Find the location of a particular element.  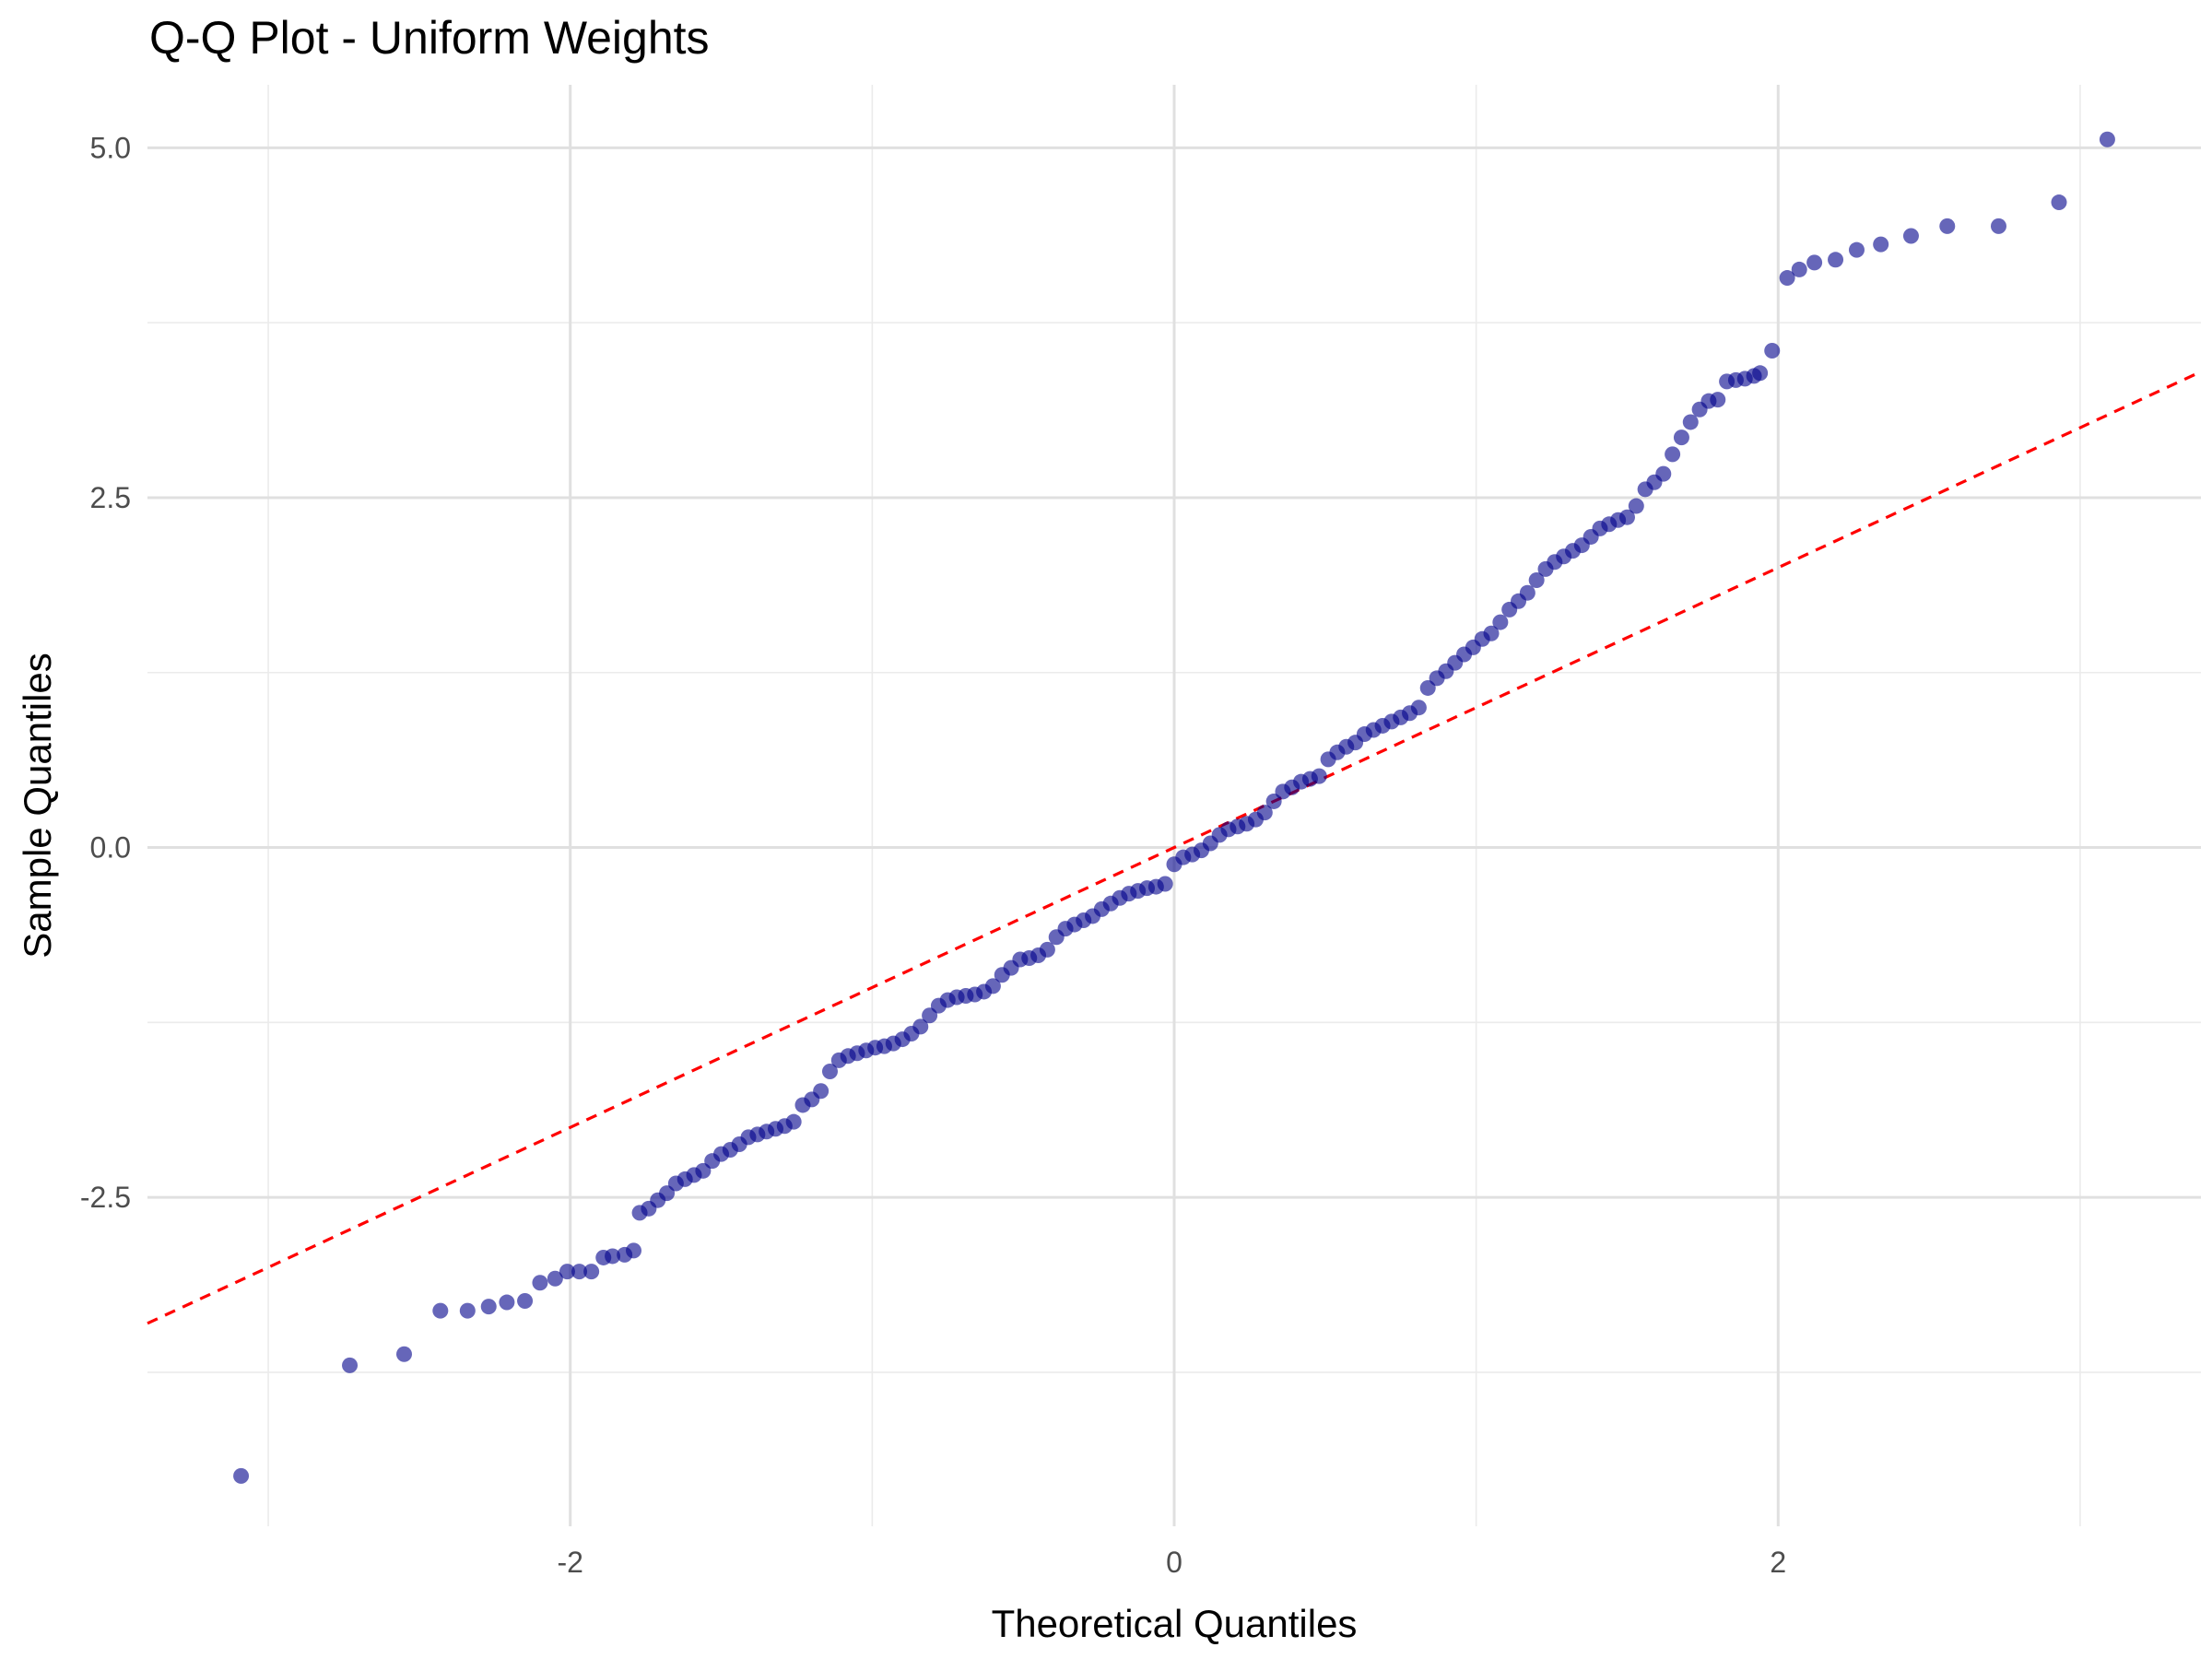

x-axis-title: Theoretical Quantiles is located at coordinates (1175, 1623).